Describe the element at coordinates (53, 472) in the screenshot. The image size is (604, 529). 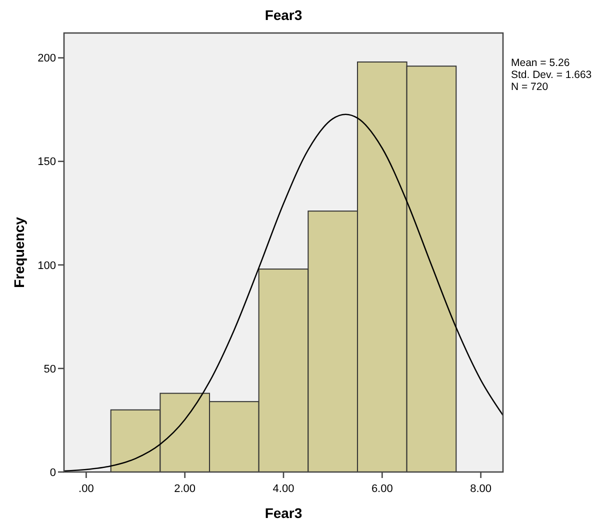
I see `y-tick-label: 0` at that location.